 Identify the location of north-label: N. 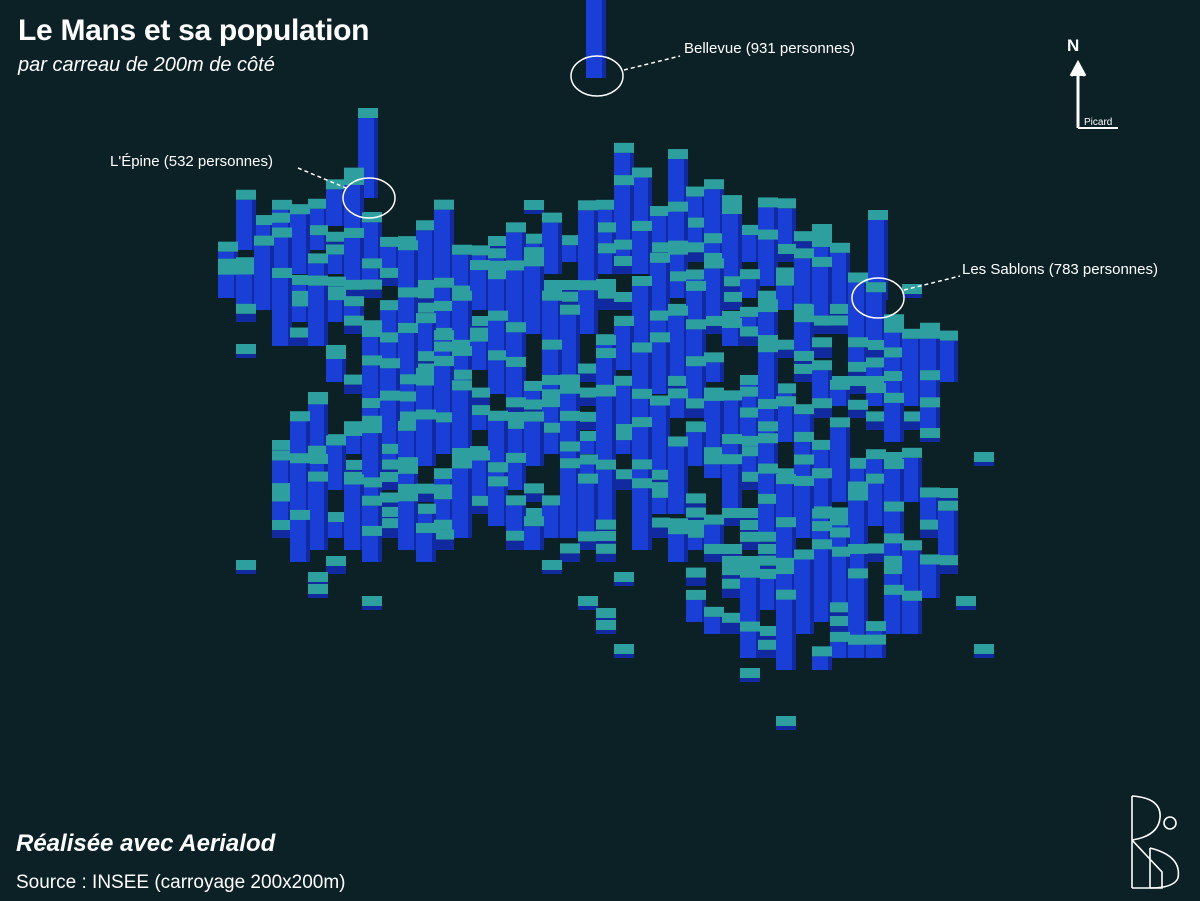
(1073, 45).